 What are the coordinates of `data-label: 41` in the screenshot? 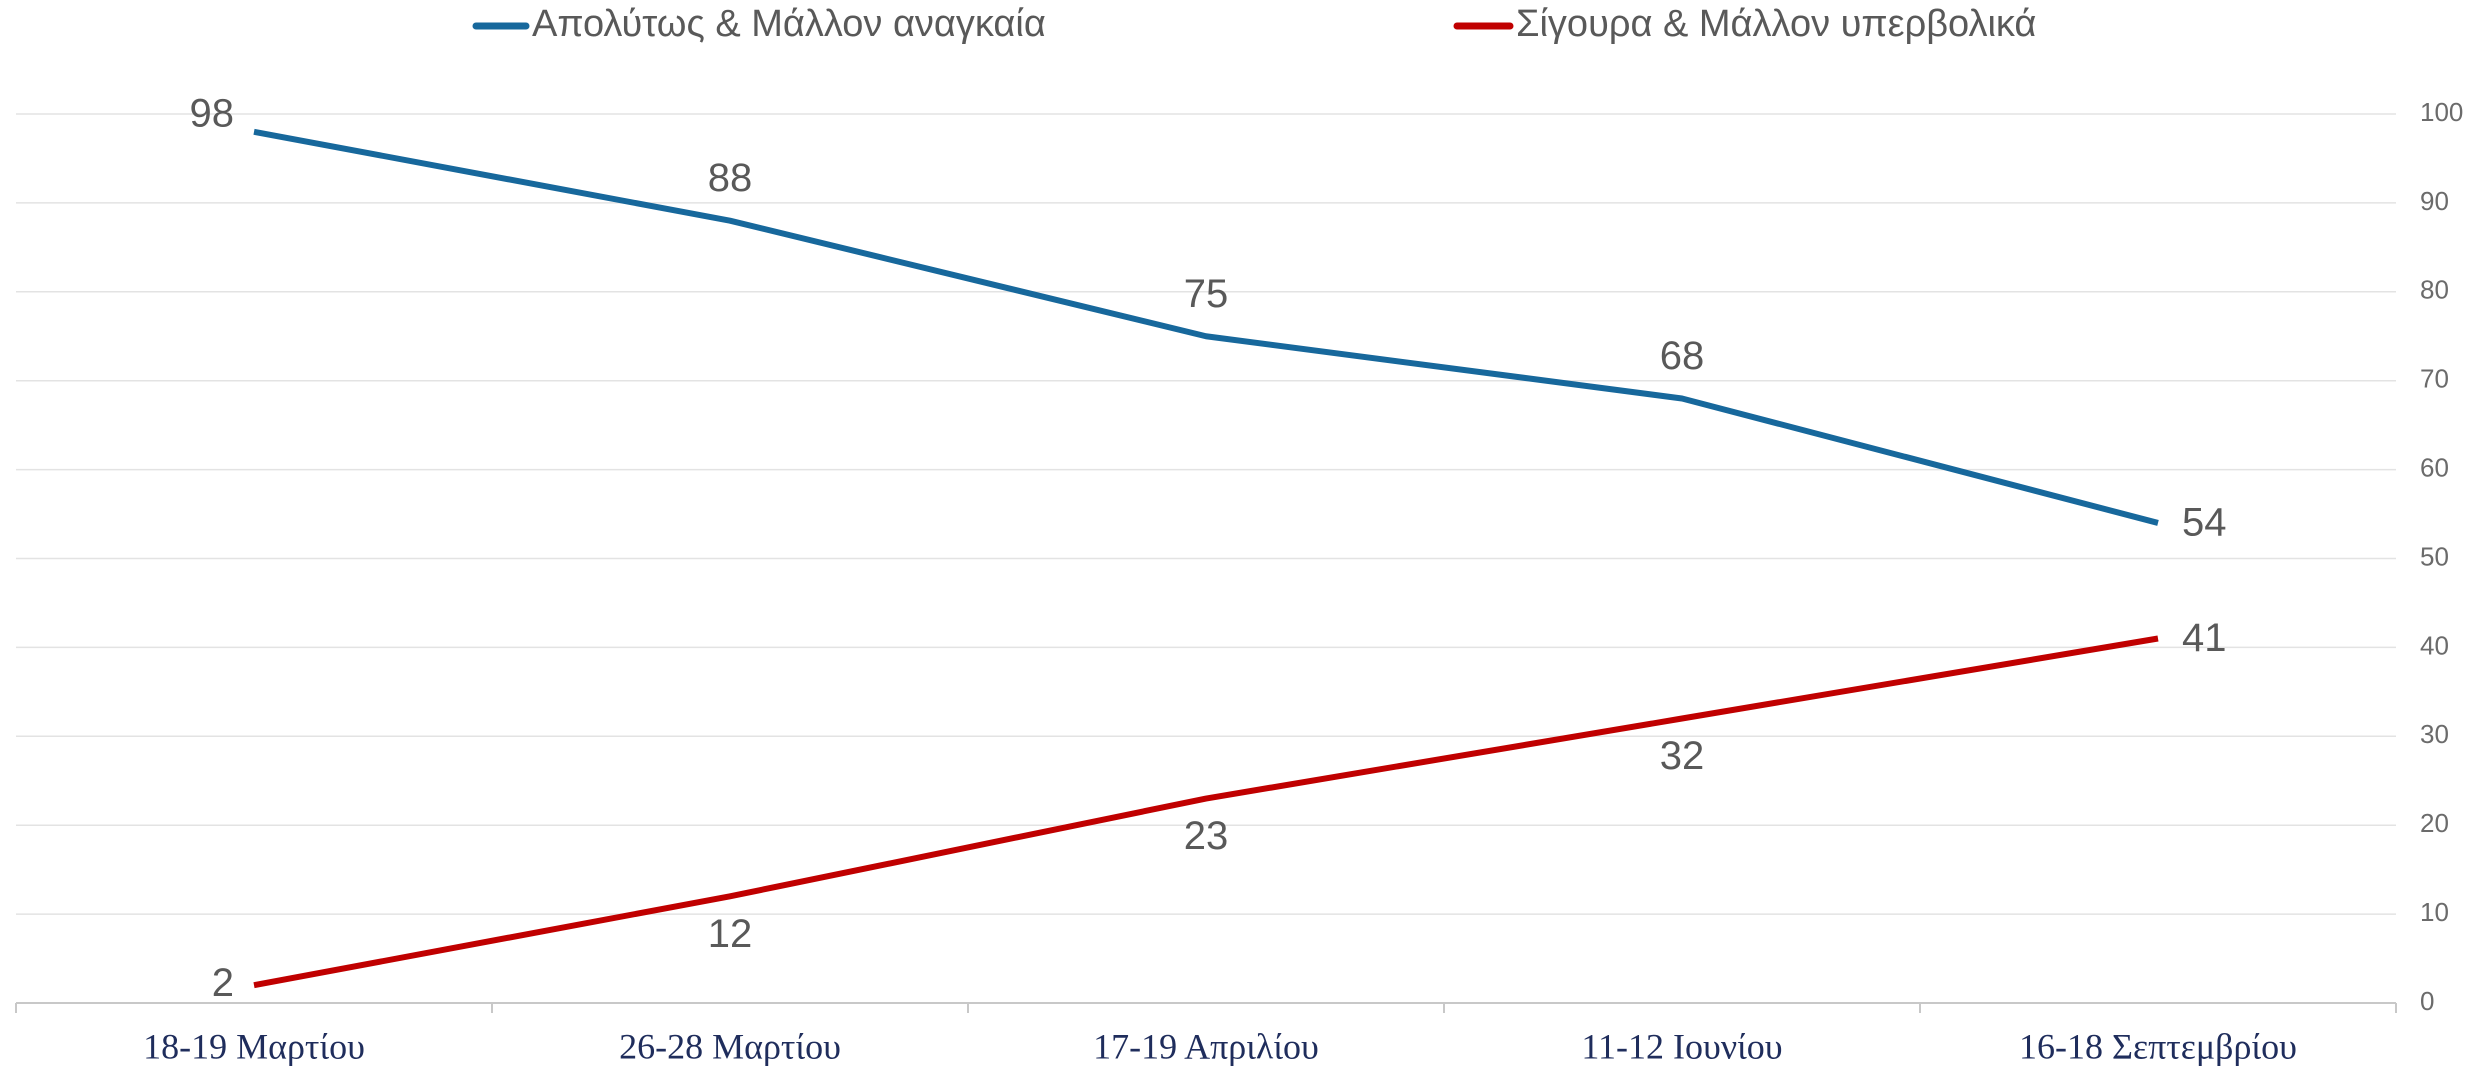 It's located at (2204, 638).